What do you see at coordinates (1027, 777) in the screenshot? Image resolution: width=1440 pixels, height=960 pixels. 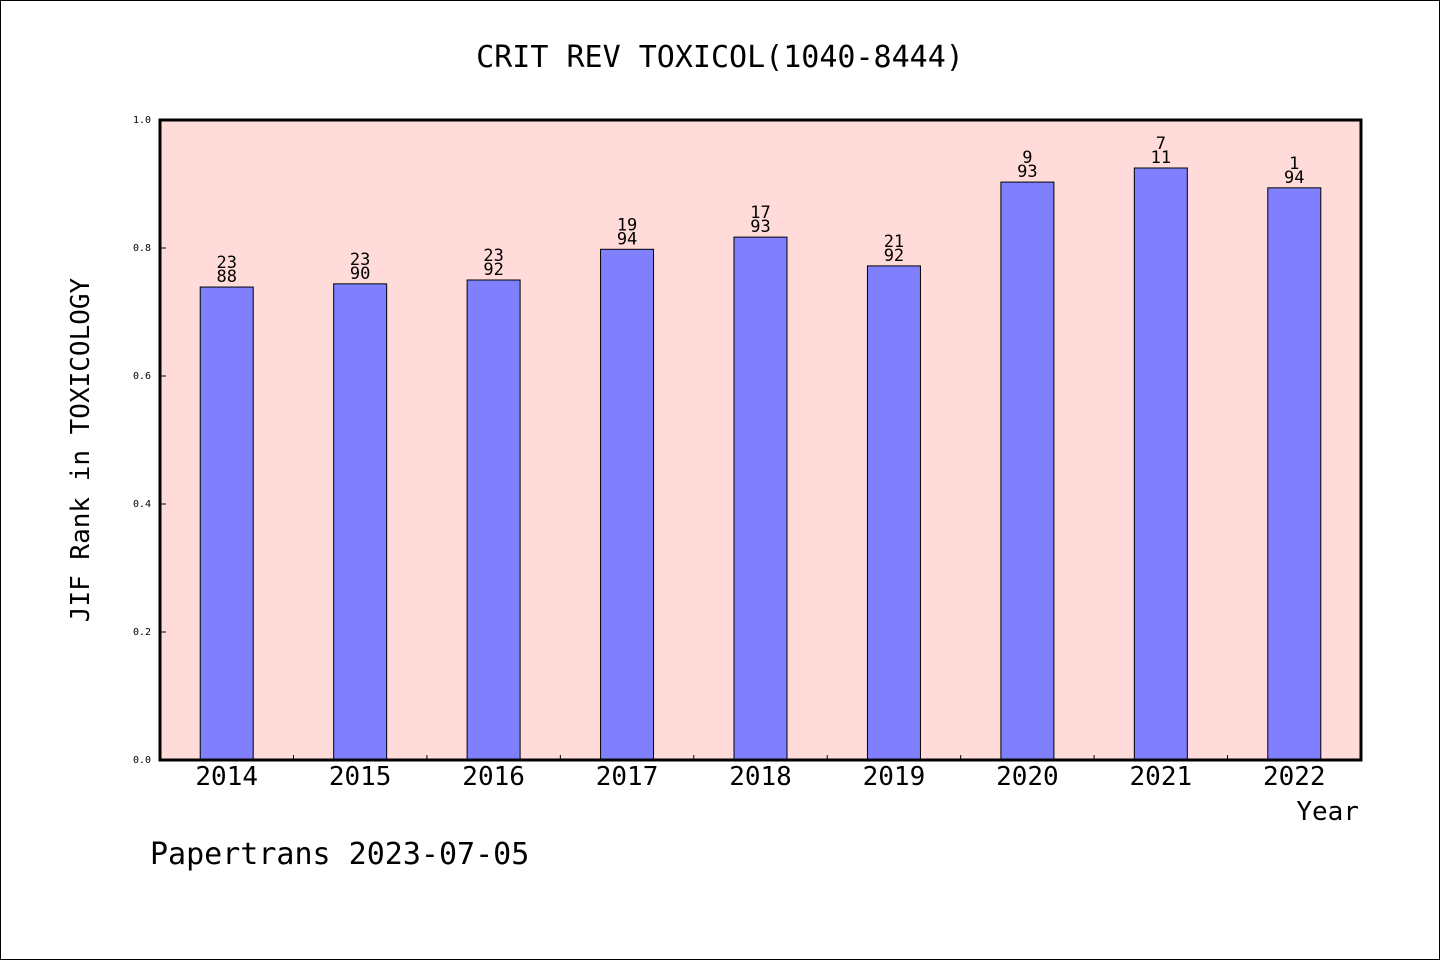 I see `x-tick-label: 2020` at bounding box center [1027, 777].